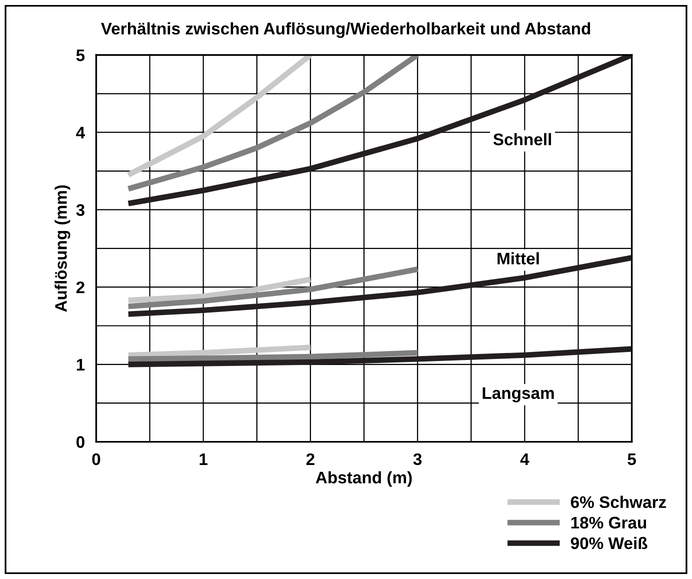 The height and width of the screenshot is (579, 692). What do you see at coordinates (62, 248) in the screenshot?
I see `y-axis-title: Auflösung (mm)` at bounding box center [62, 248].